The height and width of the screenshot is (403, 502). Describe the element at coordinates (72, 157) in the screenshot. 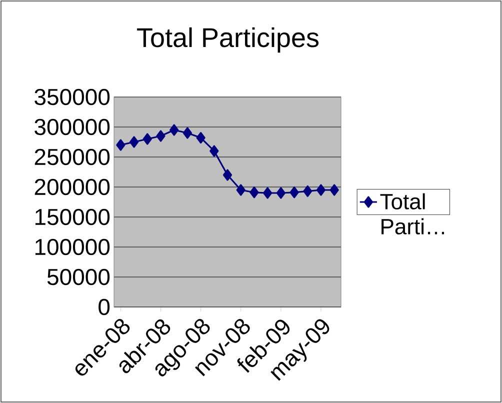

I see `y-tick-label: 250000` at that location.